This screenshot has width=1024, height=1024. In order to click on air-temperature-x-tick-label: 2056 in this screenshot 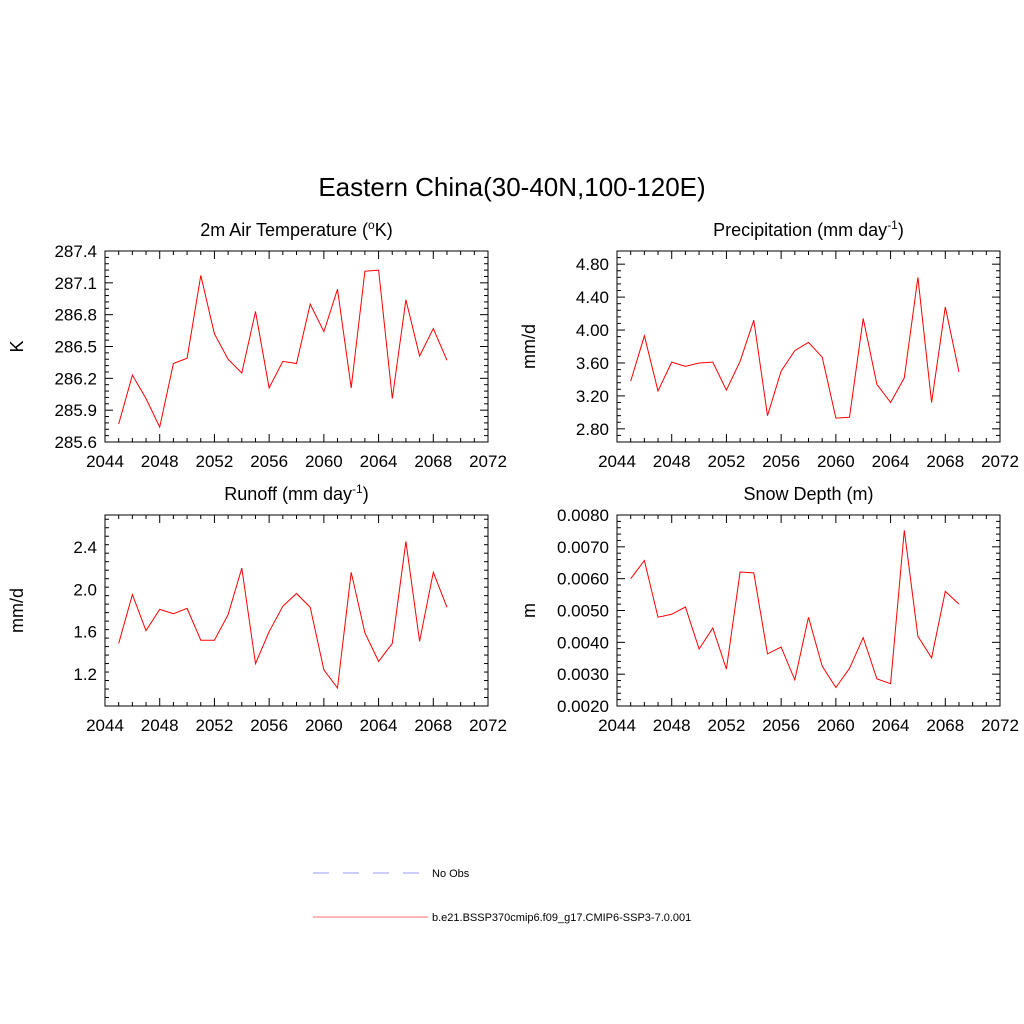, I will do `click(269, 461)`.